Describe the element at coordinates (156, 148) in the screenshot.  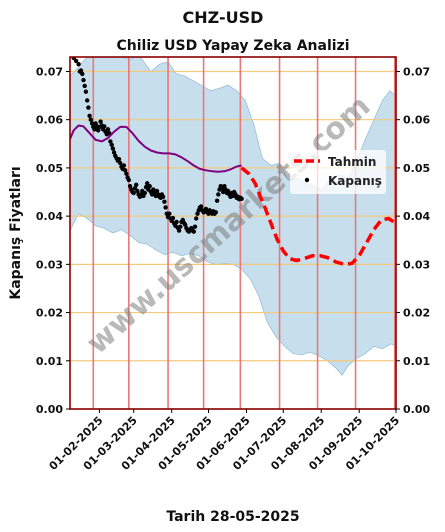
I see `moving-average-line` at that location.